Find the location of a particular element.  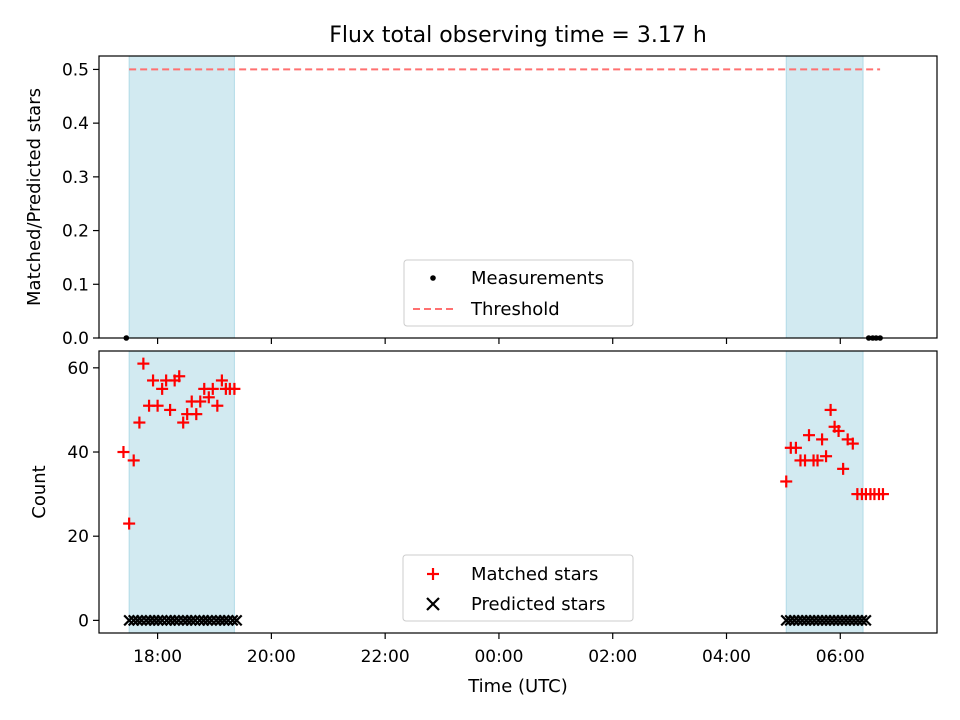

top-y-tick-label: 0.2 is located at coordinates (75, 232).